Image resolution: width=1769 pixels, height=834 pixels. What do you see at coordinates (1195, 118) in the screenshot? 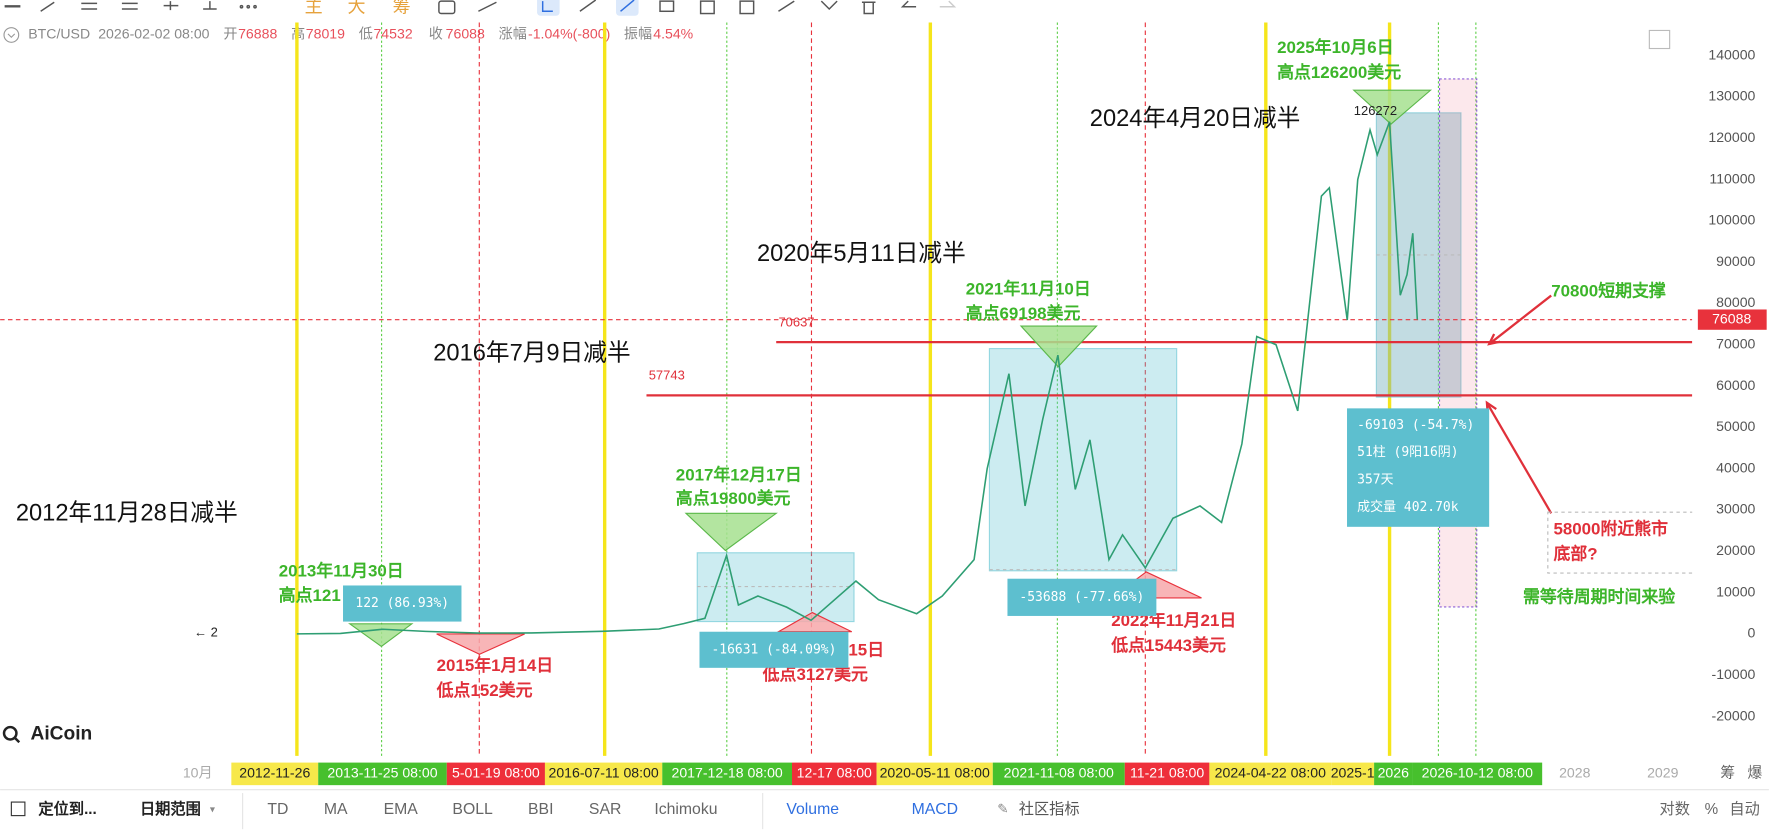
I see `annotation: 2024年4月20日减半` at bounding box center [1195, 118].